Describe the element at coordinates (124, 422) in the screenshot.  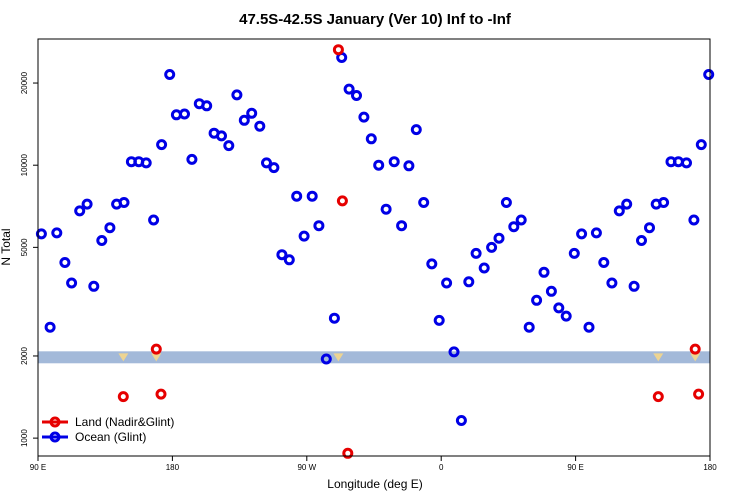
I see `legend-land-label: Land (Nadir&Glint)` at that location.